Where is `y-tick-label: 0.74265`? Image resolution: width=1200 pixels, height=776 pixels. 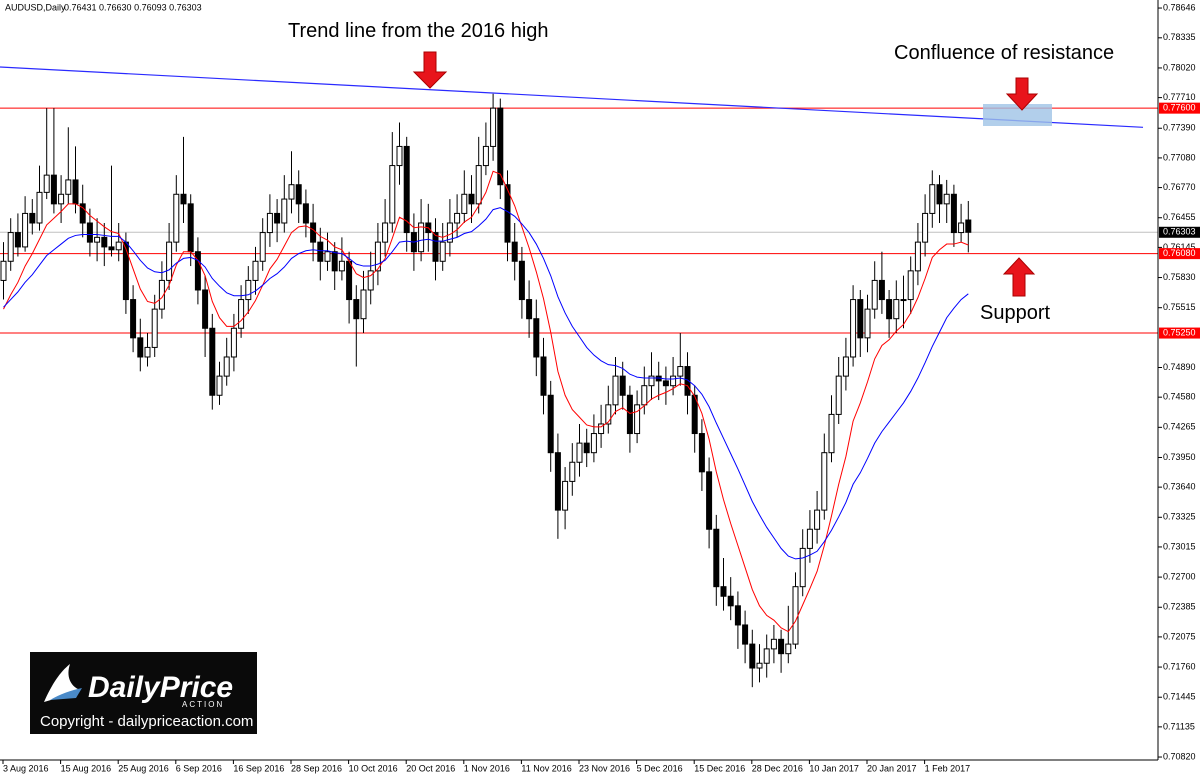
y-tick-label: 0.74265 is located at coordinates (1179, 427).